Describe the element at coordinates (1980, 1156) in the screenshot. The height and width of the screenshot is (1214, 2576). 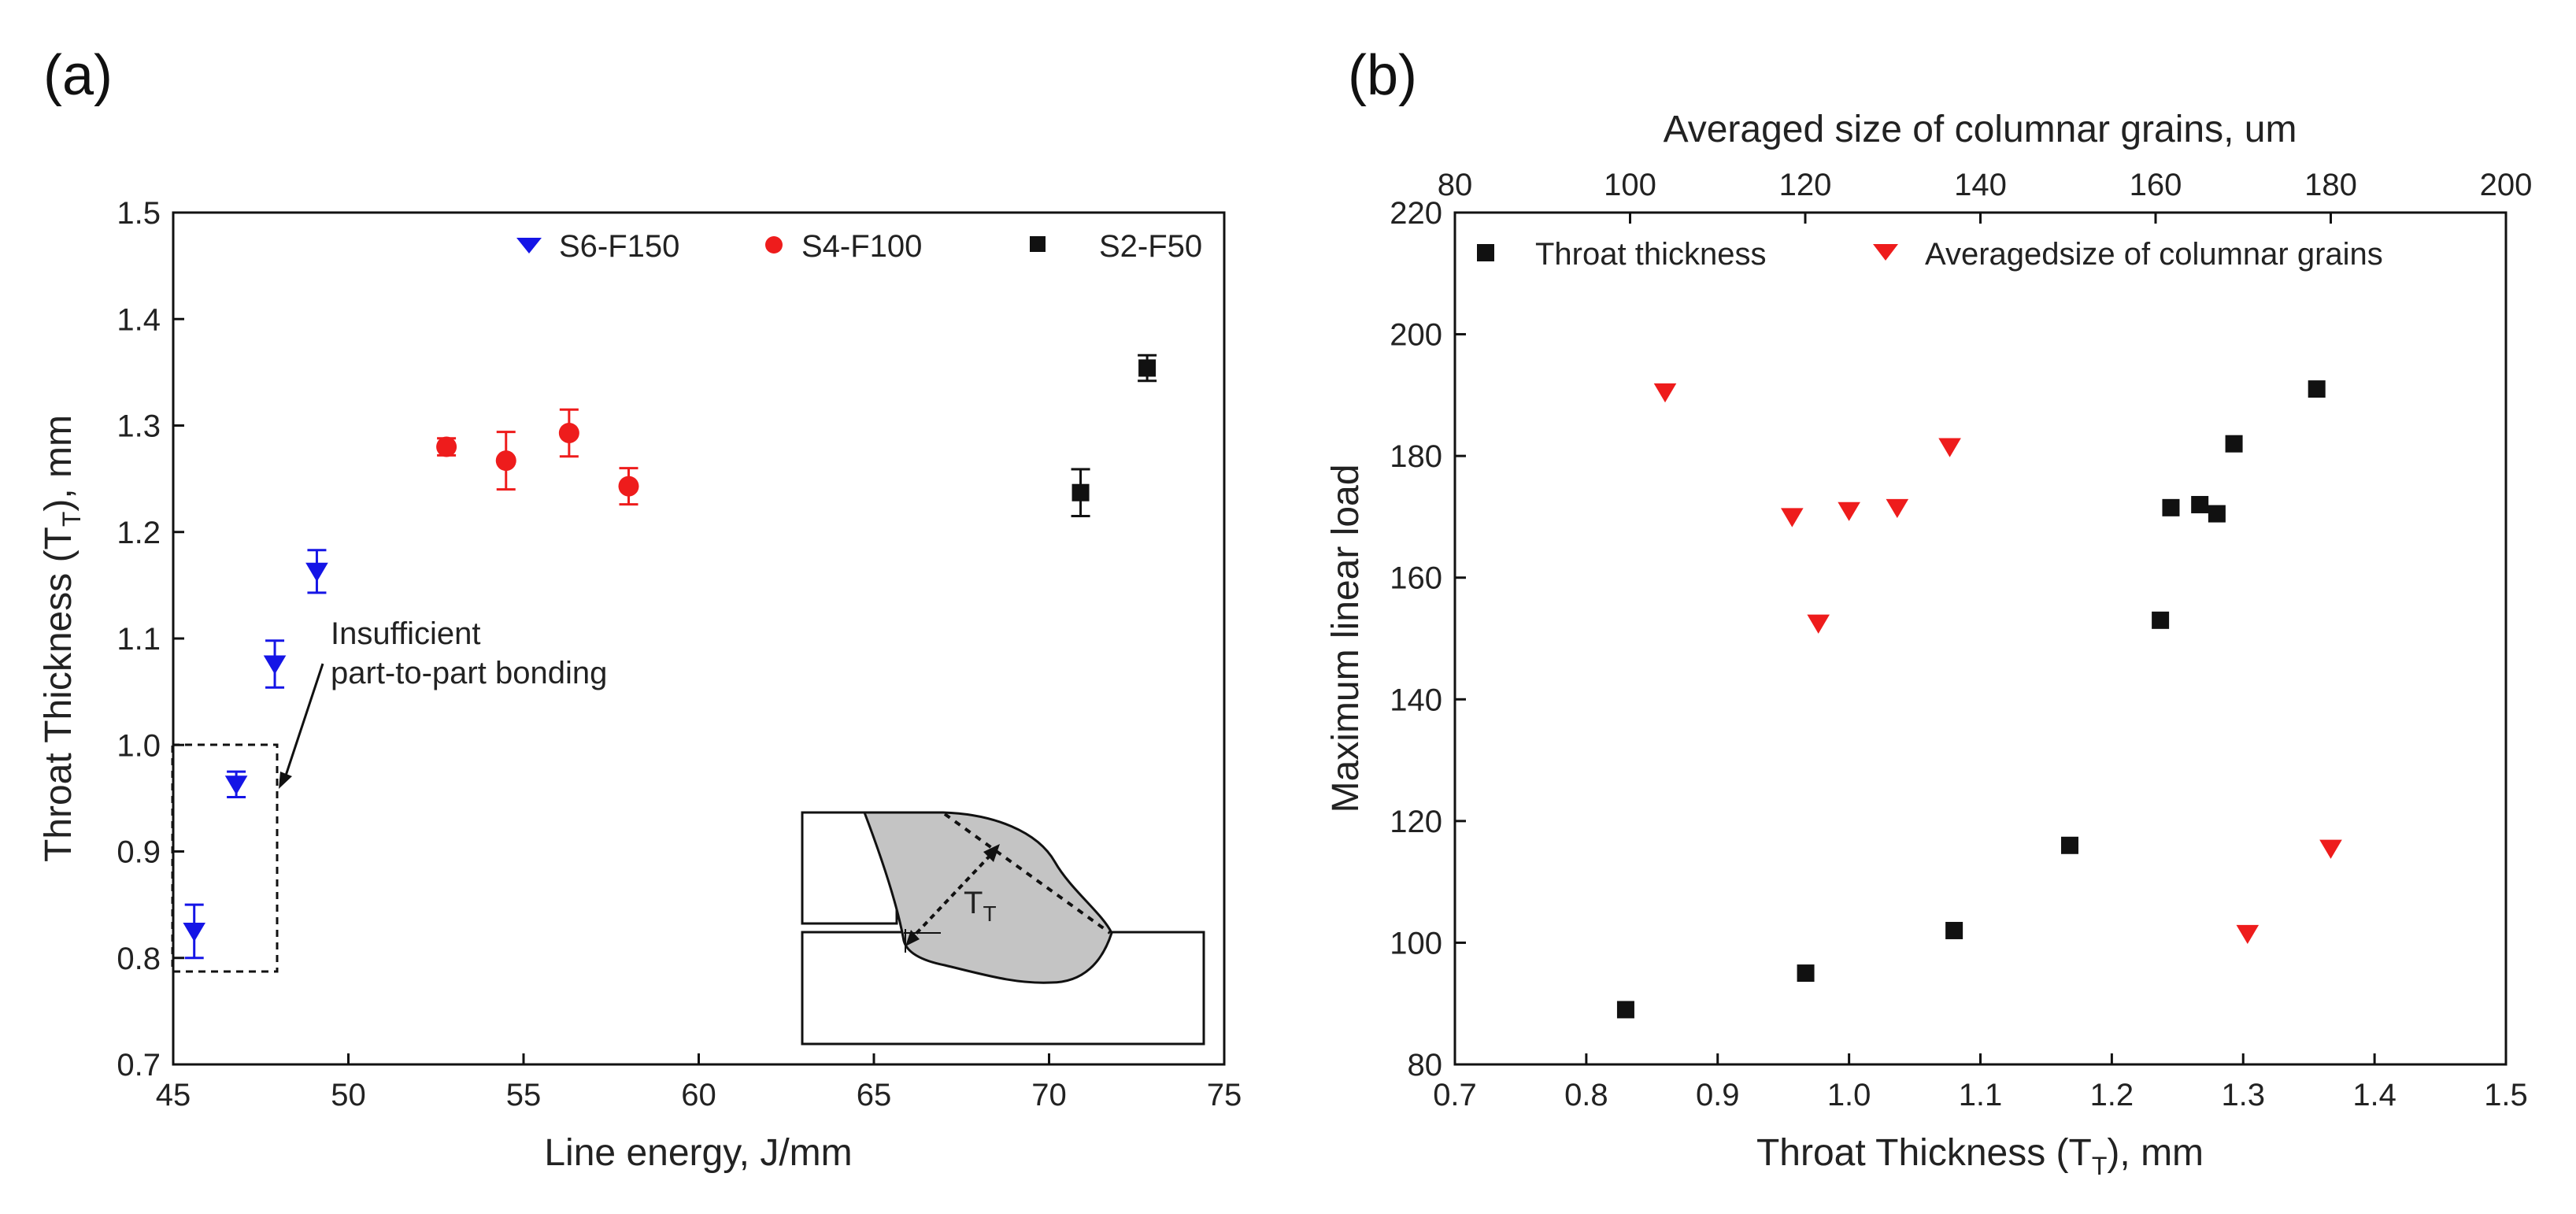
I see `panel-b-x-axis-label: Throat Thickness (TT), mm` at that location.